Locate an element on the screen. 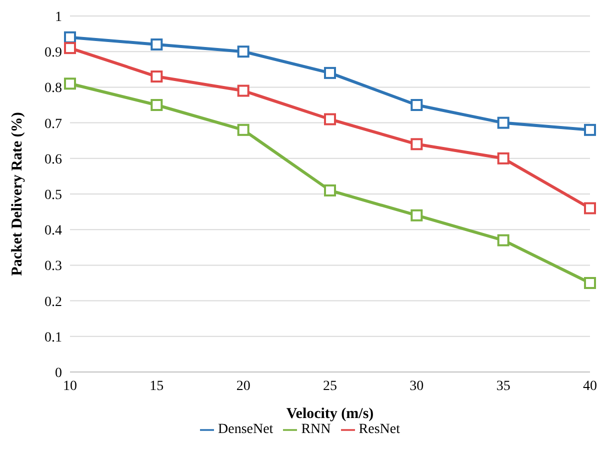  x-tick-label: 20 is located at coordinates (243, 386).